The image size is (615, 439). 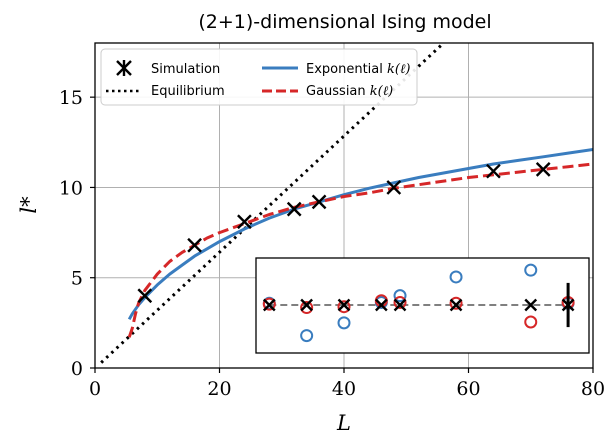 What do you see at coordinates (344, 22) in the screenshot?
I see `chart-title: (2+1)-dimensional Ising model` at bounding box center [344, 22].